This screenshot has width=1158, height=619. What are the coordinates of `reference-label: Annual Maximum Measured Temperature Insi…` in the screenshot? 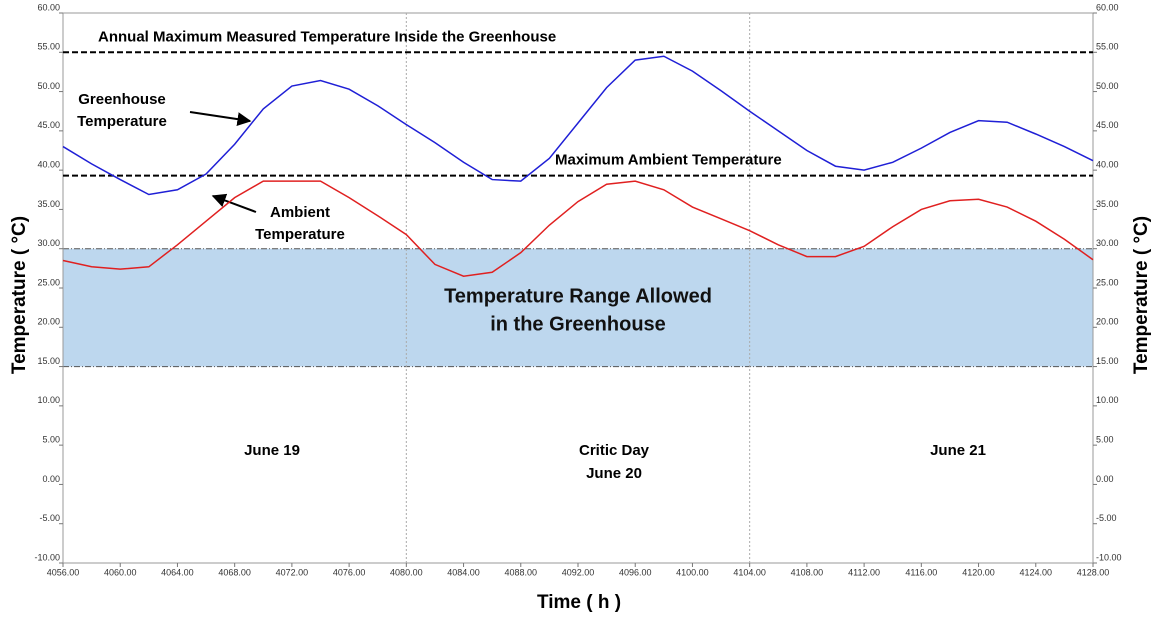 It's located at (327, 36).